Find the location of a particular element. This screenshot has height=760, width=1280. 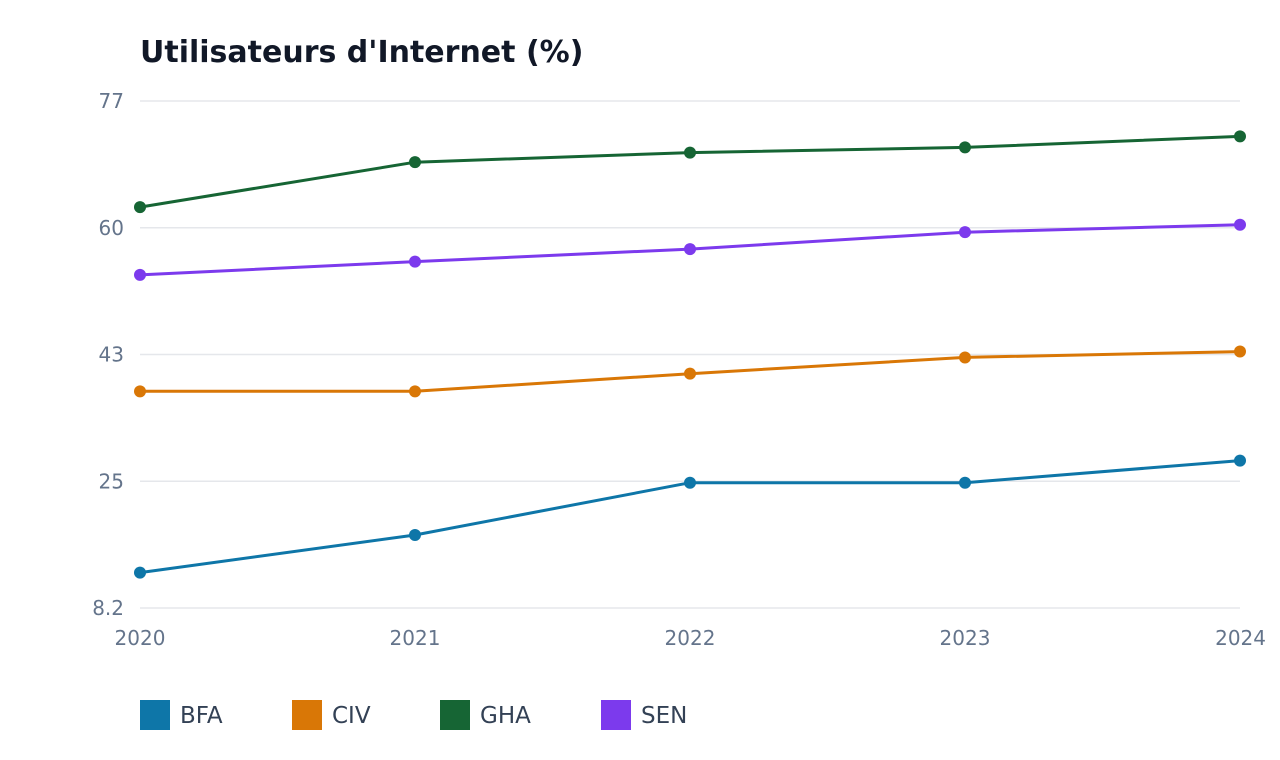

legend-label: GHA is located at coordinates (505, 716).